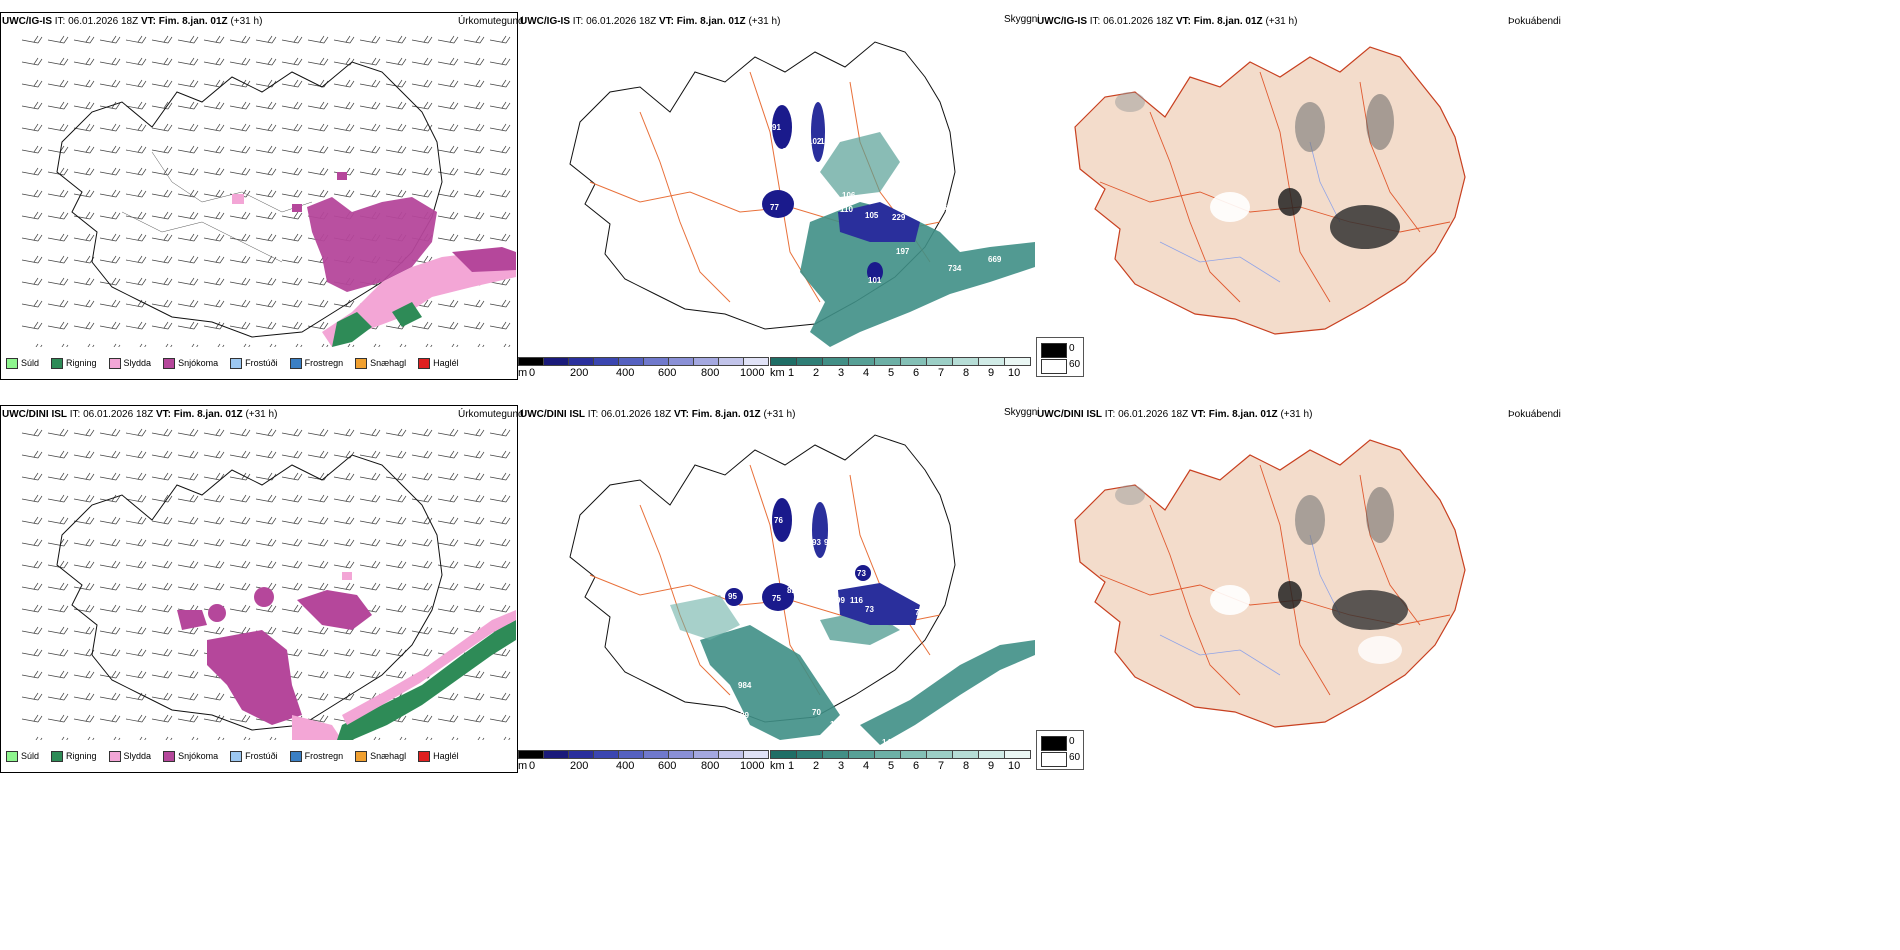 This screenshot has height=950, width=1900. What do you see at coordinates (778, 520) in the screenshot?
I see `map-label: 76` at bounding box center [778, 520].